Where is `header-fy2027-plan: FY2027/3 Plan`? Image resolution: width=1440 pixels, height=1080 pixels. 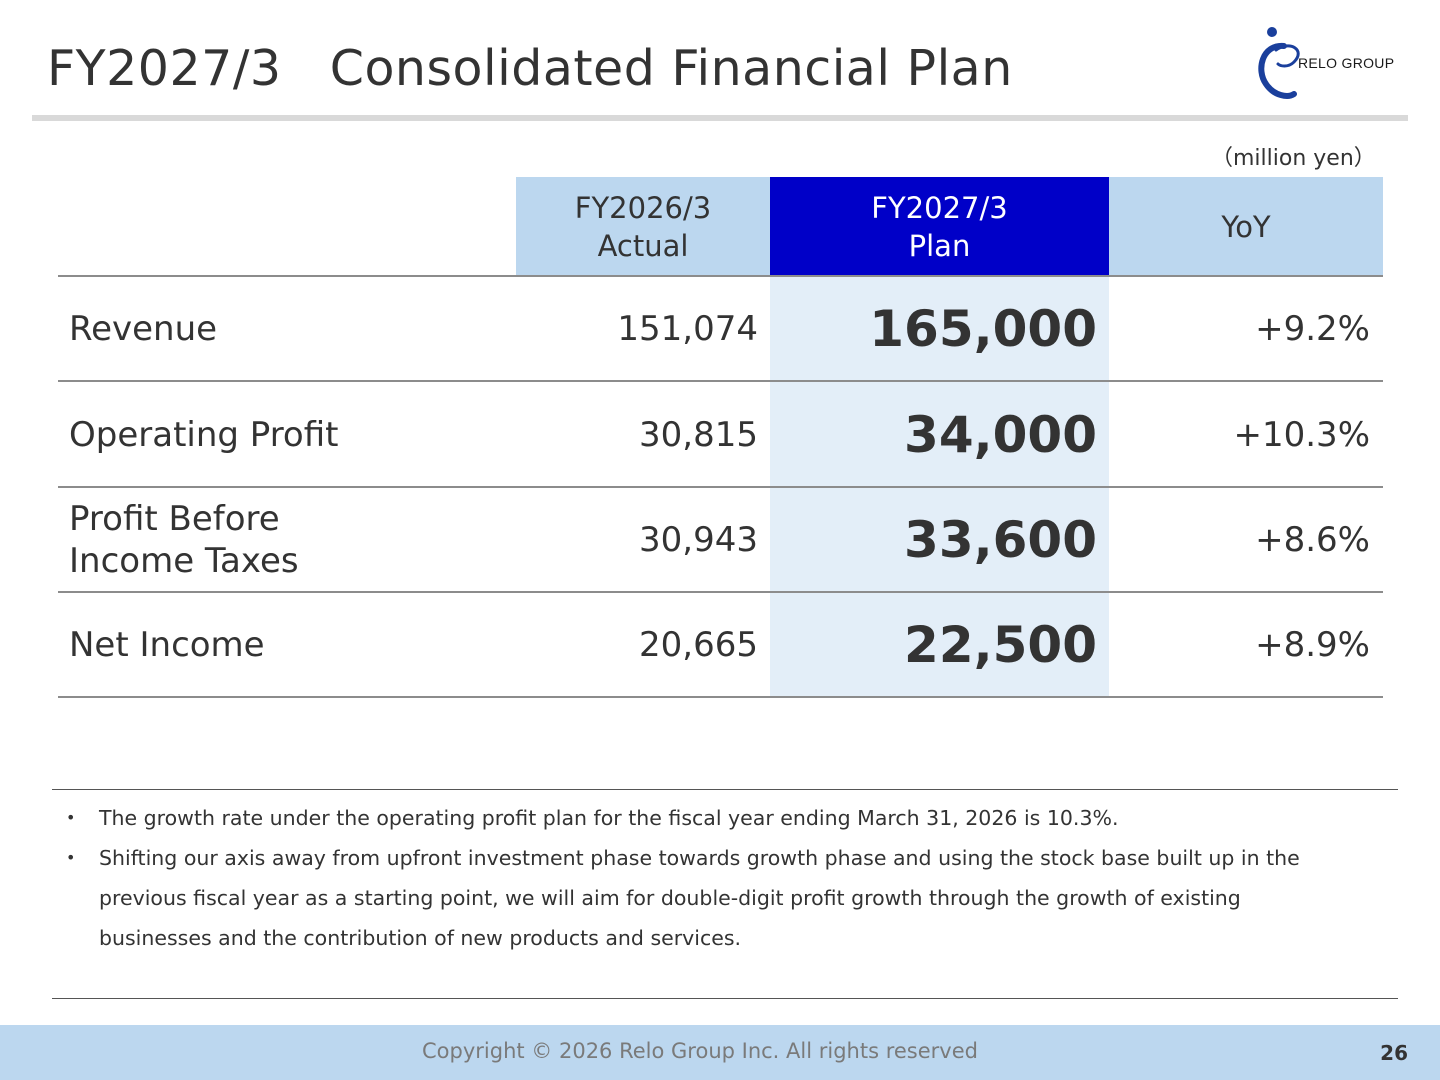
header-fy2027-plan: FY2027/3 Plan is located at coordinates (939, 226).